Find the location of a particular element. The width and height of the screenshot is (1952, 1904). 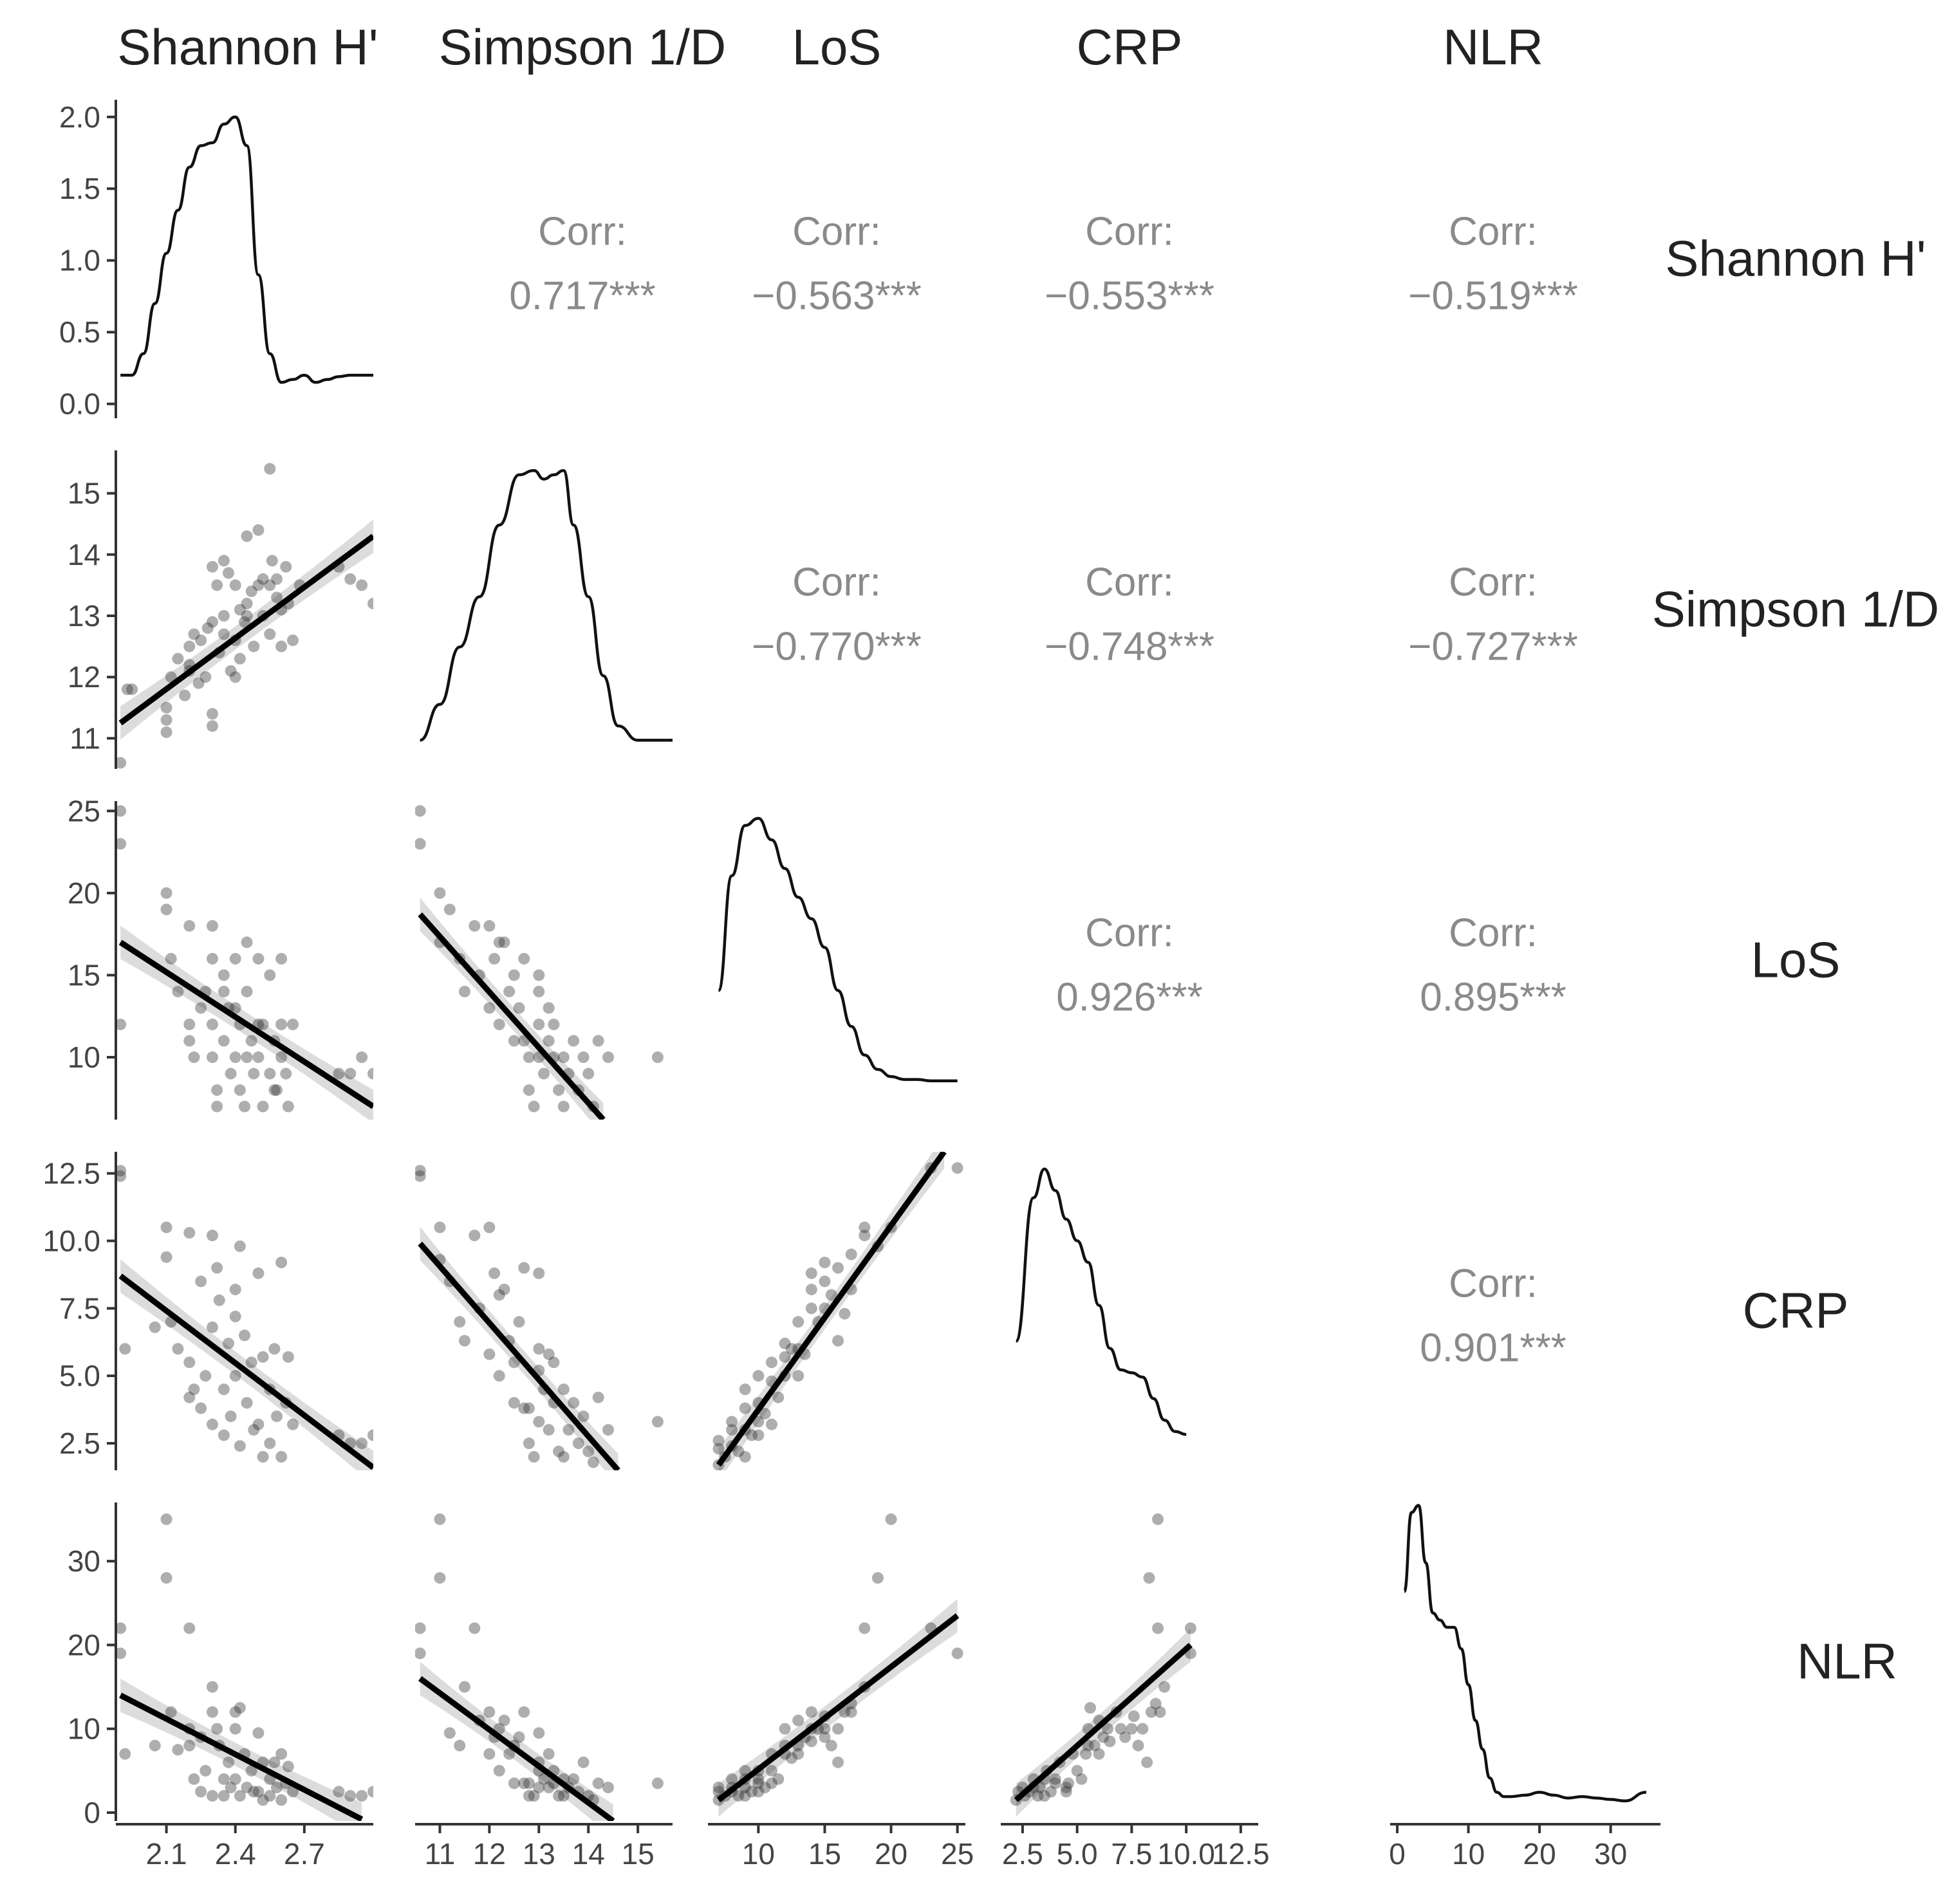

y-tick-label: 7.5 is located at coordinates (79, 1308).